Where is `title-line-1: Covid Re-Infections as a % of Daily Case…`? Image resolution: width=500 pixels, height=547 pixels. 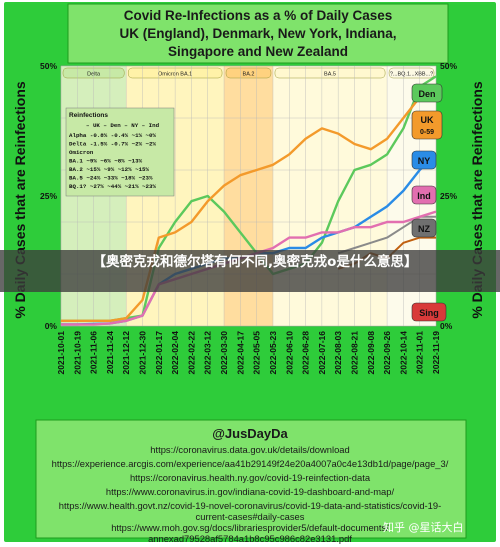 title-line-1: Covid Re-Infections as a % of Daily Case… is located at coordinates (258, 15).